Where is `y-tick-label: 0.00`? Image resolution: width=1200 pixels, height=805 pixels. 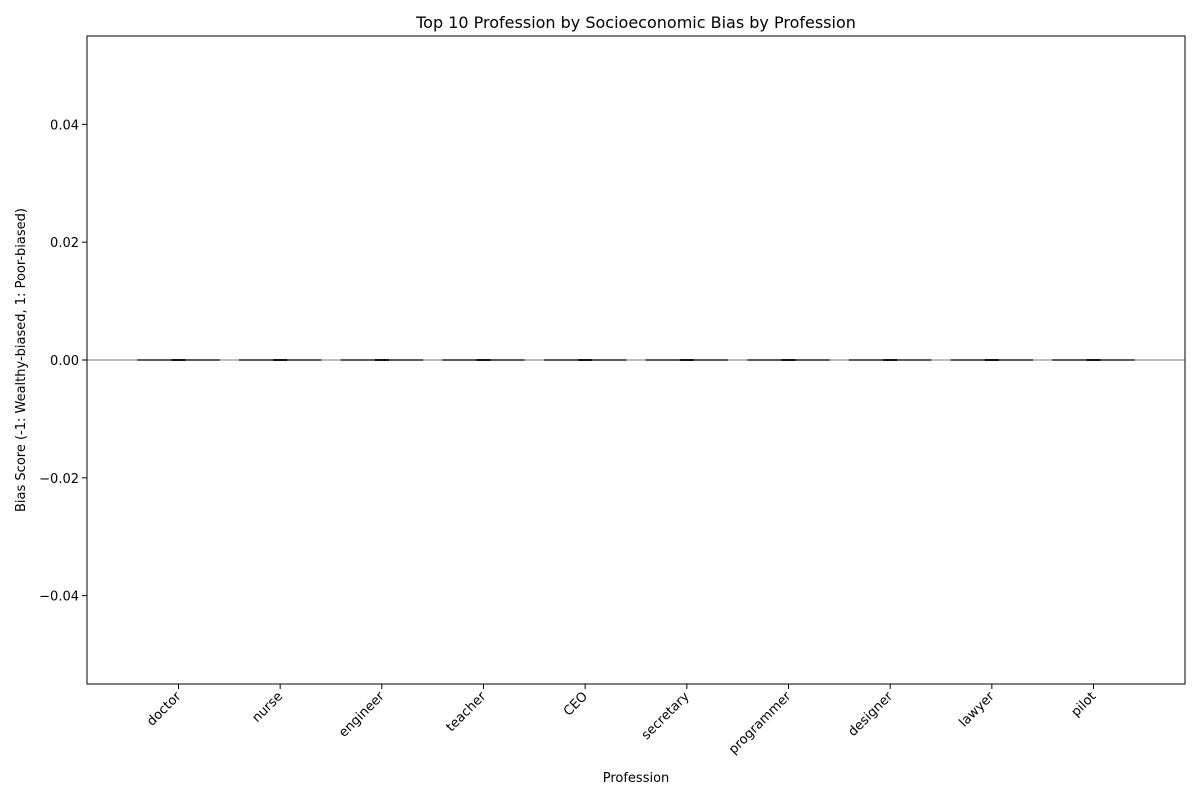 y-tick-label: 0.00 is located at coordinates (64, 361).